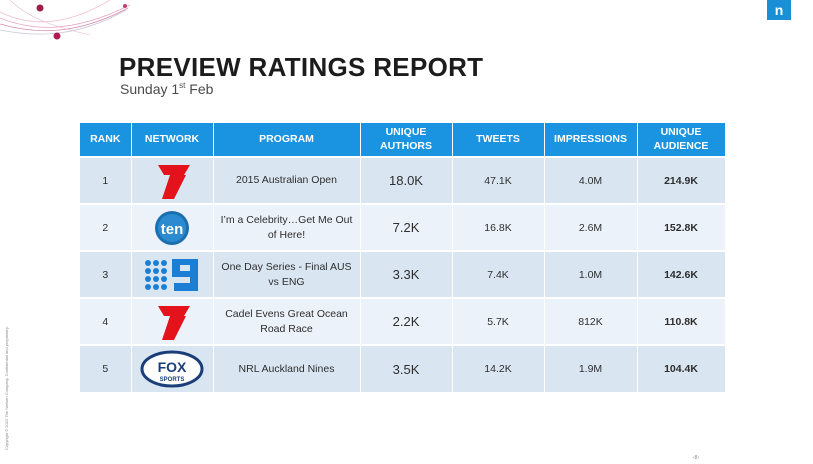 The image size is (813, 464). What do you see at coordinates (591, 140) in the screenshot?
I see `column-header-impressions: IMPRESSIONS` at bounding box center [591, 140].